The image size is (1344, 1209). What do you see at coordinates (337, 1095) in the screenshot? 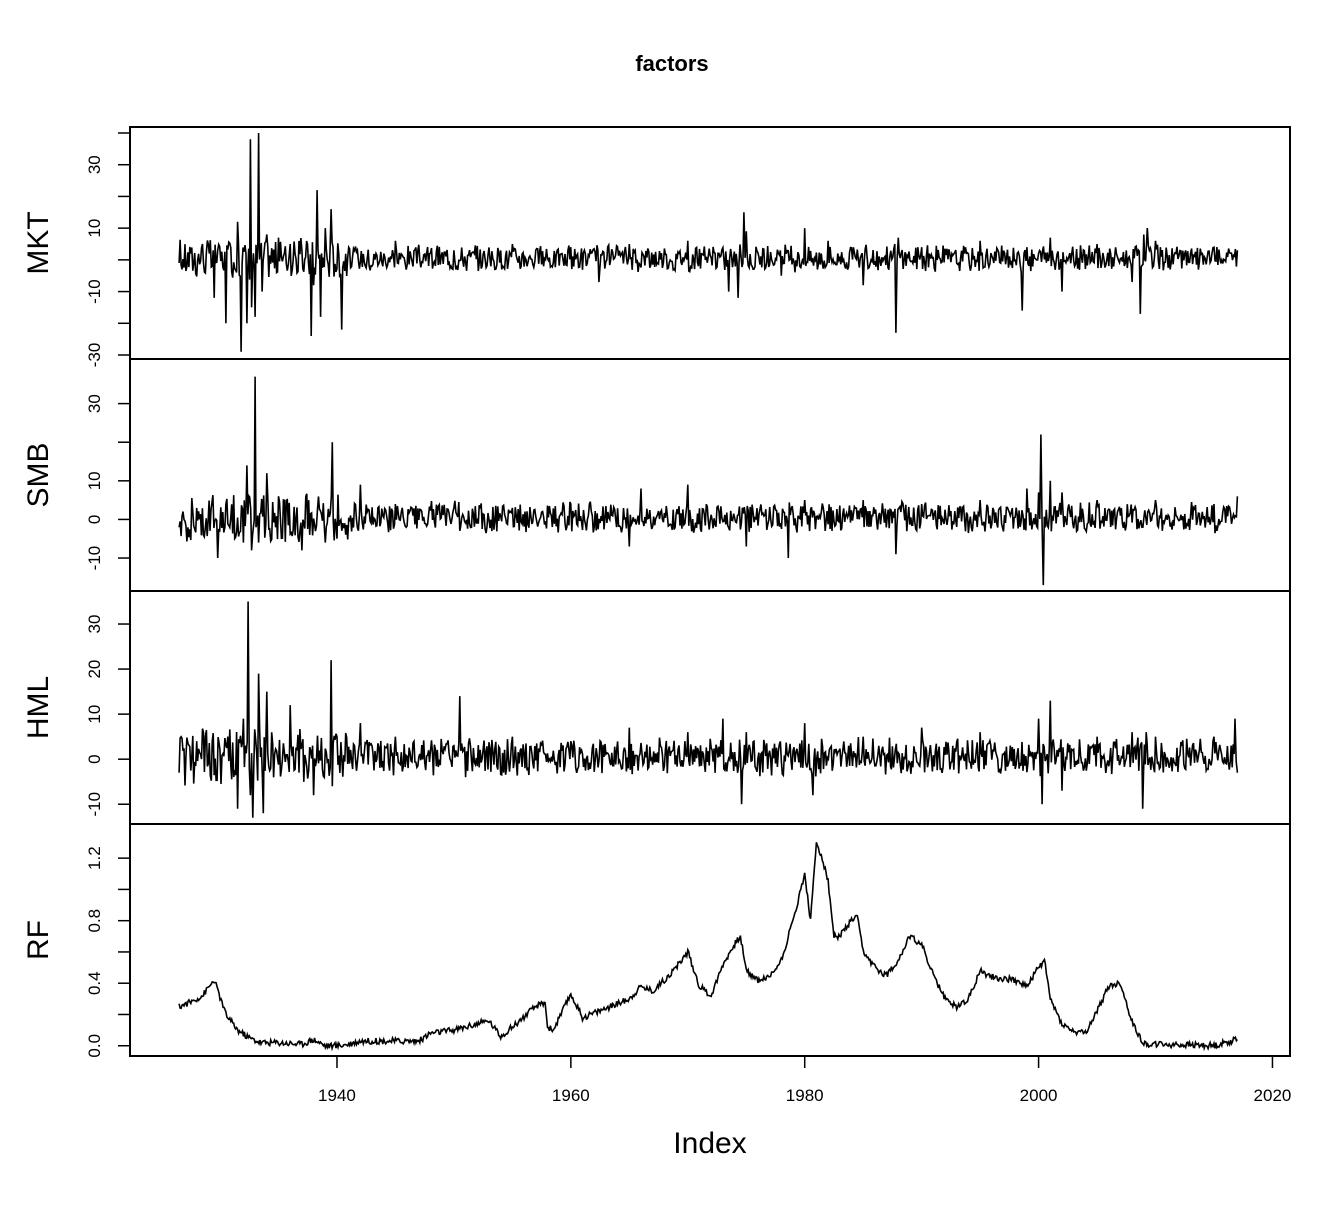
I see `x-tick-label: 1940` at bounding box center [337, 1095].